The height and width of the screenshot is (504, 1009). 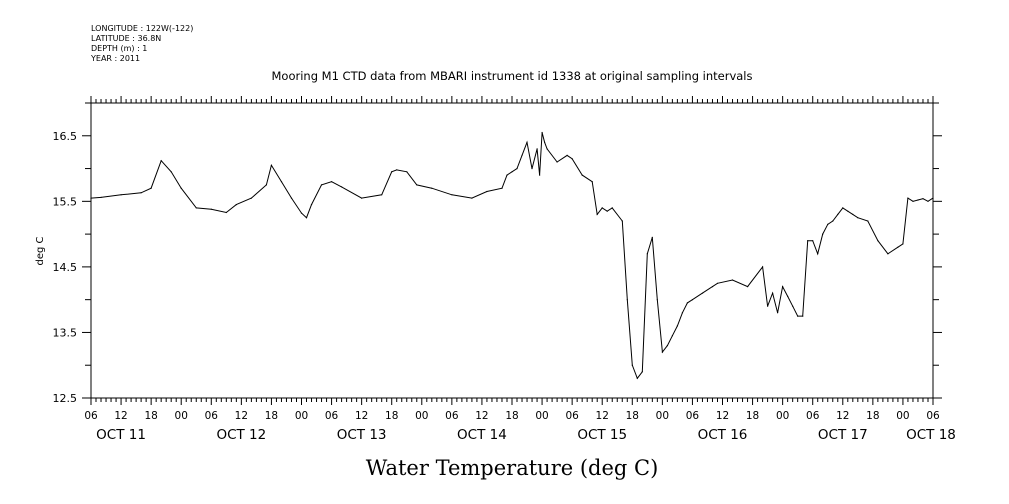 What do you see at coordinates (362, 435) in the screenshot?
I see `x-day-label: OCT 13` at bounding box center [362, 435].